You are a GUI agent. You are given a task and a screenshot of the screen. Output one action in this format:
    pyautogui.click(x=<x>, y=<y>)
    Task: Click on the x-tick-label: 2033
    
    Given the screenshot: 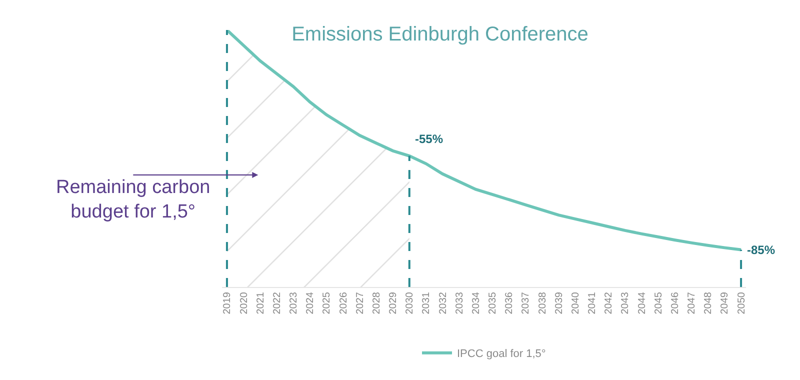 What is the action you would take?
    pyautogui.click(x=460, y=303)
    